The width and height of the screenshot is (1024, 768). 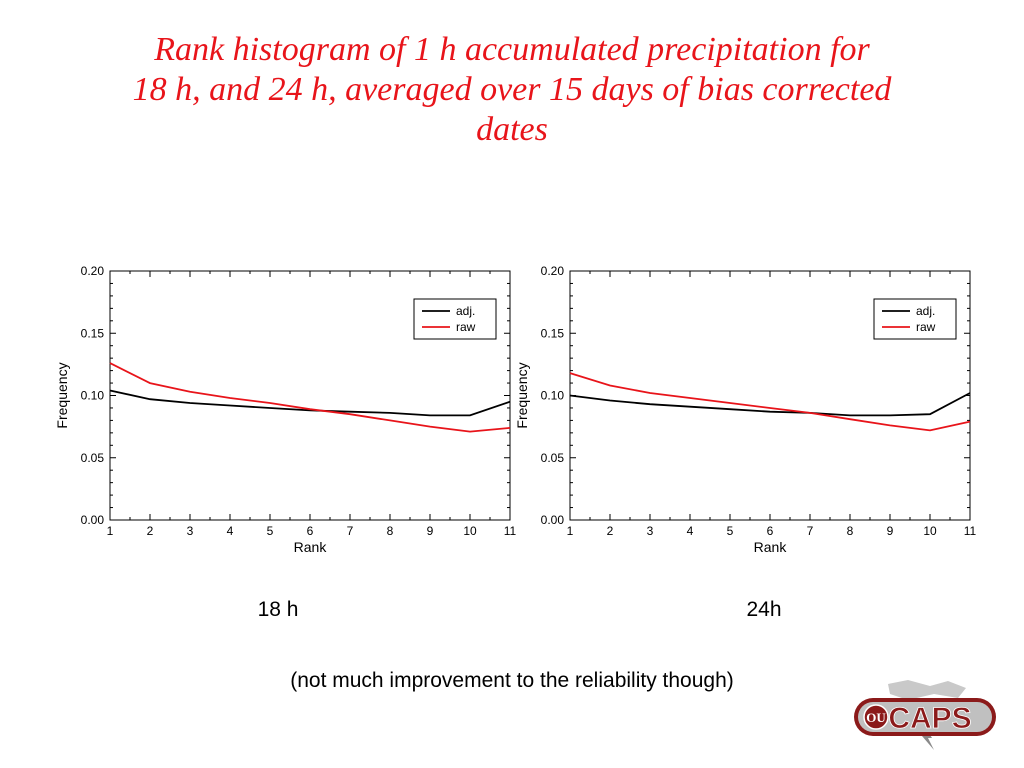 What do you see at coordinates (764, 609) in the screenshot?
I see `panel-caption-24h: 24h` at bounding box center [764, 609].